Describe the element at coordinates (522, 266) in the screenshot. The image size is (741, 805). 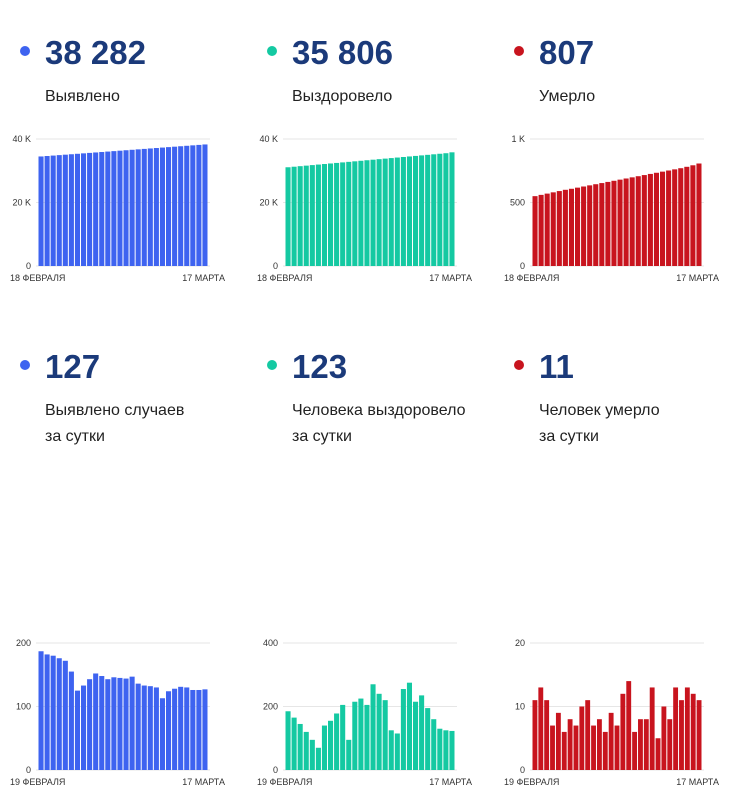
I see `y-tick-label: 0` at that location.